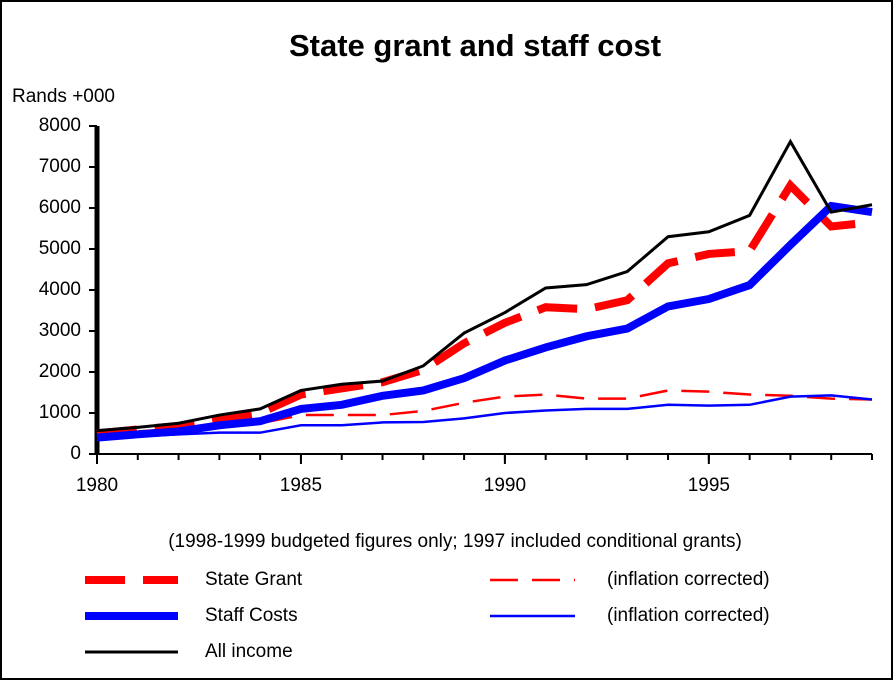 The width and height of the screenshot is (893, 680). What do you see at coordinates (301, 485) in the screenshot?
I see `x-tick-label: 1985` at bounding box center [301, 485].